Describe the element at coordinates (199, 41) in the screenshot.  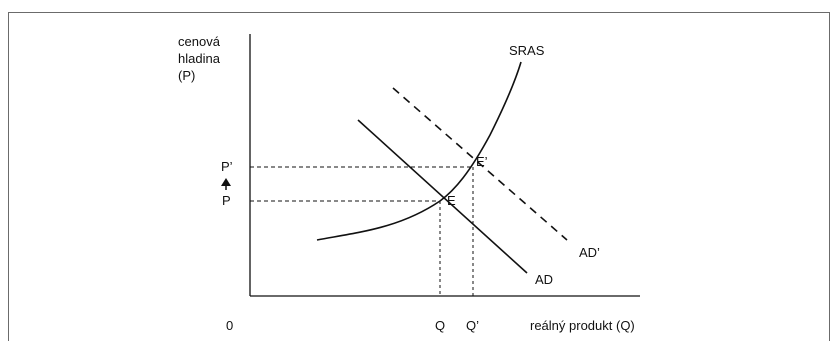
I see `y-axis-label-line-1: cenová` at that location.